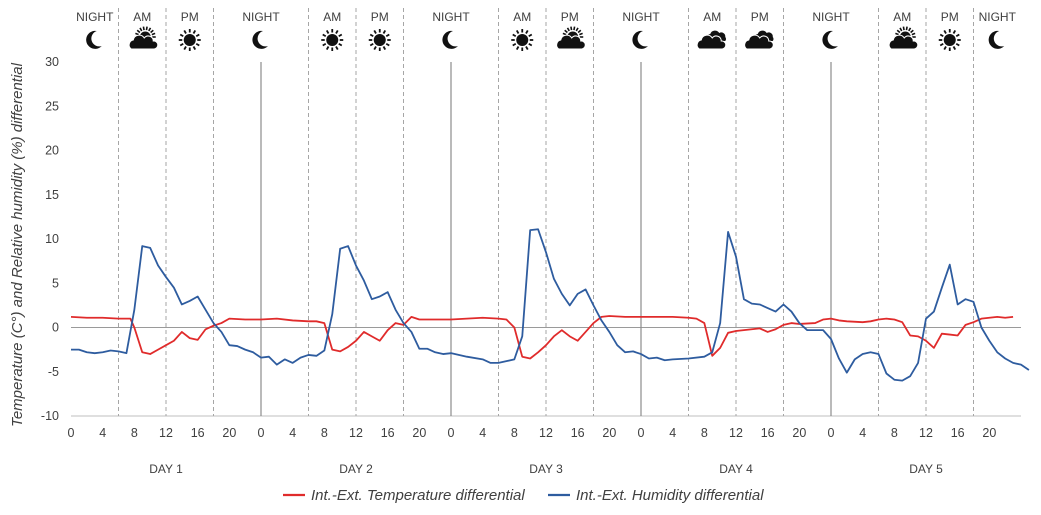  Describe the element at coordinates (55, 328) in the screenshot. I see `y-tick-label: 0` at that location.